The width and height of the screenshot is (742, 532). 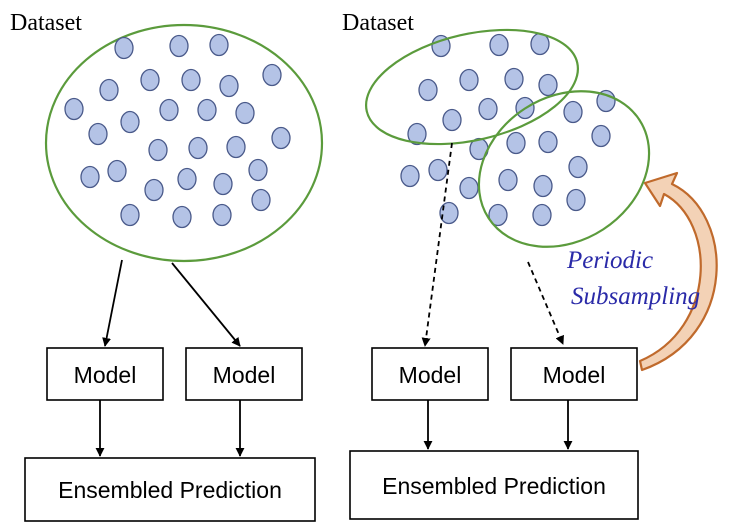 I want to click on right-model-label-2: Model, so click(x=574, y=375).